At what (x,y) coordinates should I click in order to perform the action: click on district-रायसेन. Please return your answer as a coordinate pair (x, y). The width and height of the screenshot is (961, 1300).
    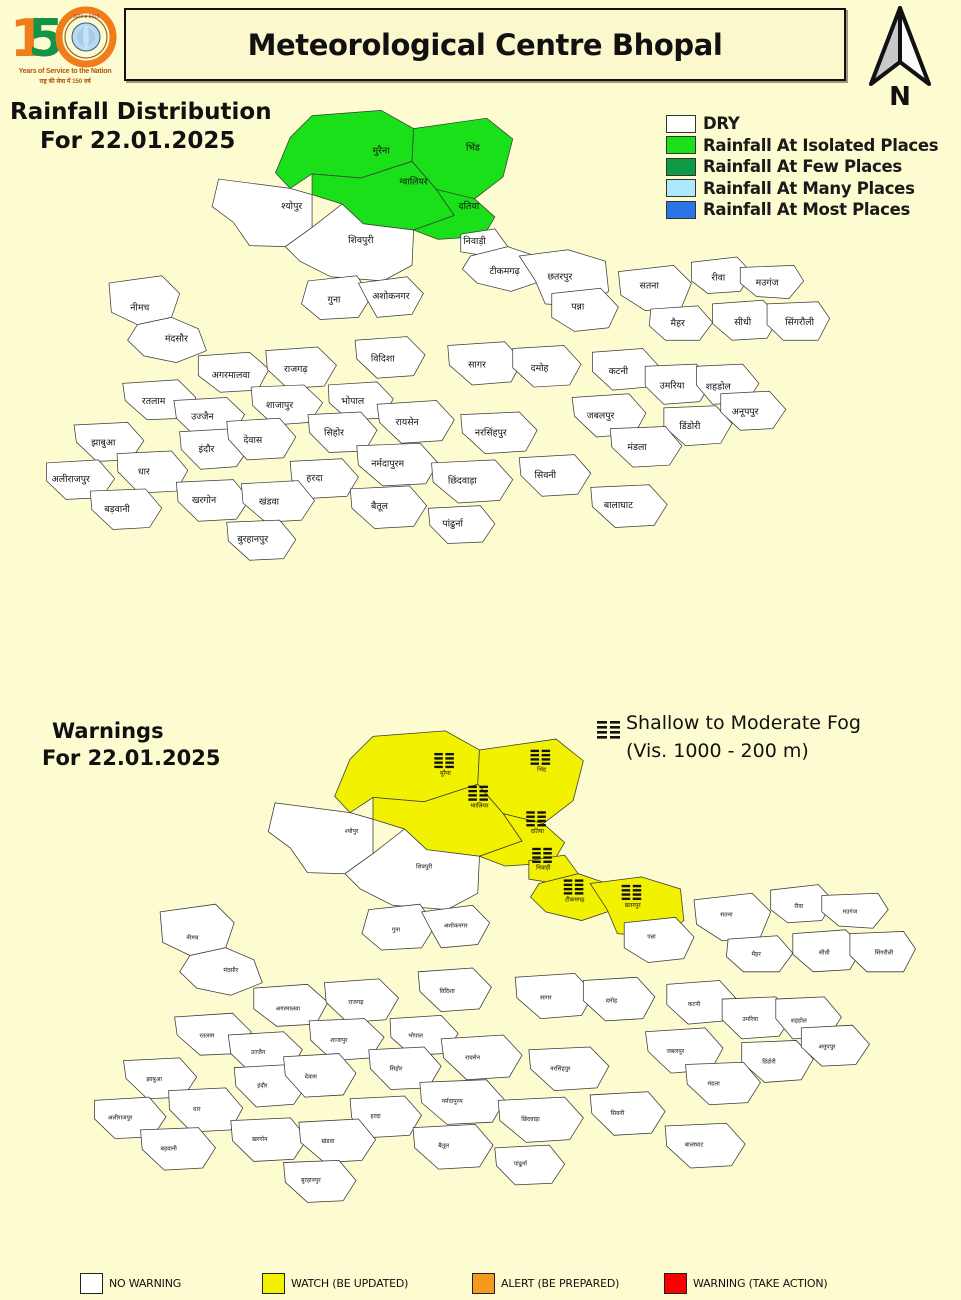
    Looking at the image, I should click on (415, 422).